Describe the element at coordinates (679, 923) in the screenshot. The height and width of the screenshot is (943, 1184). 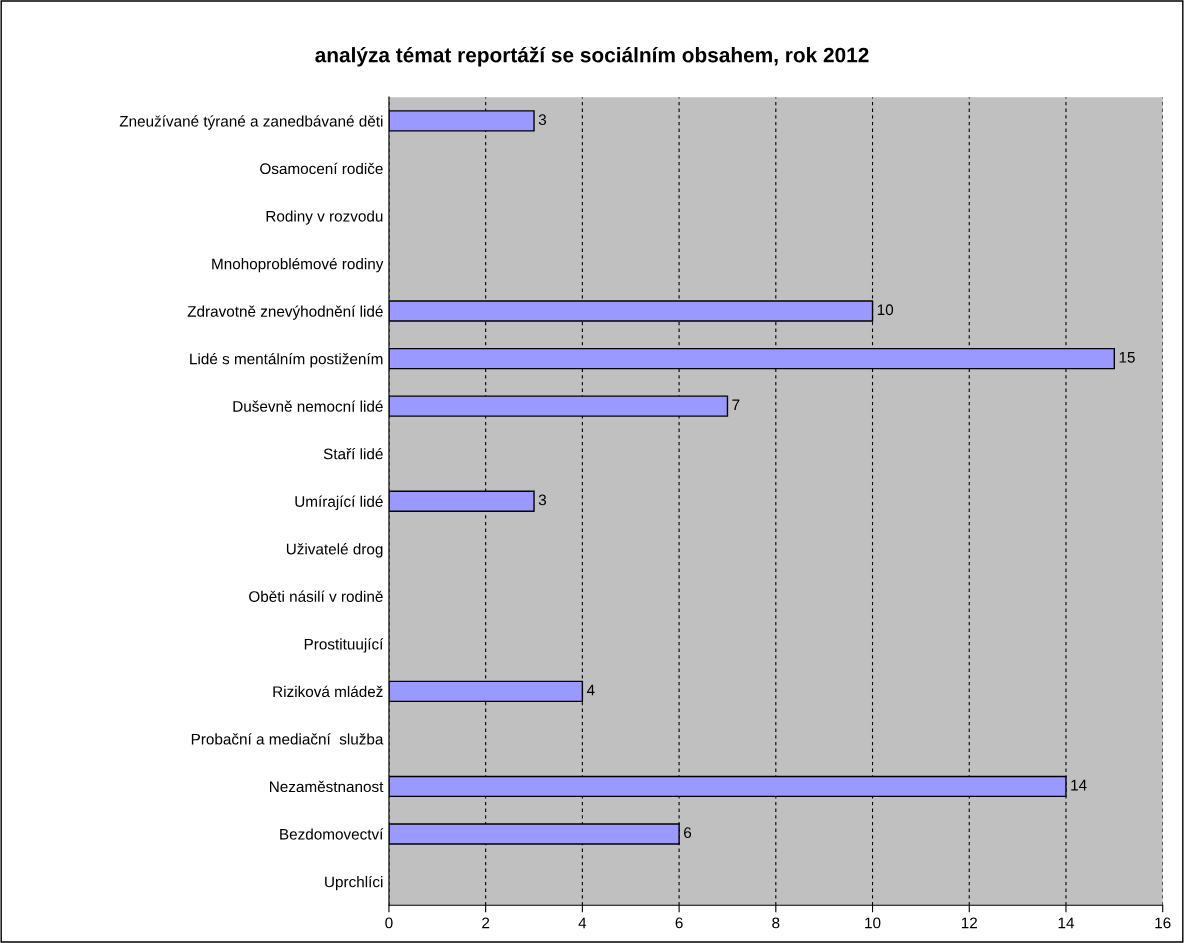
I see `x-tick-label: 6` at that location.